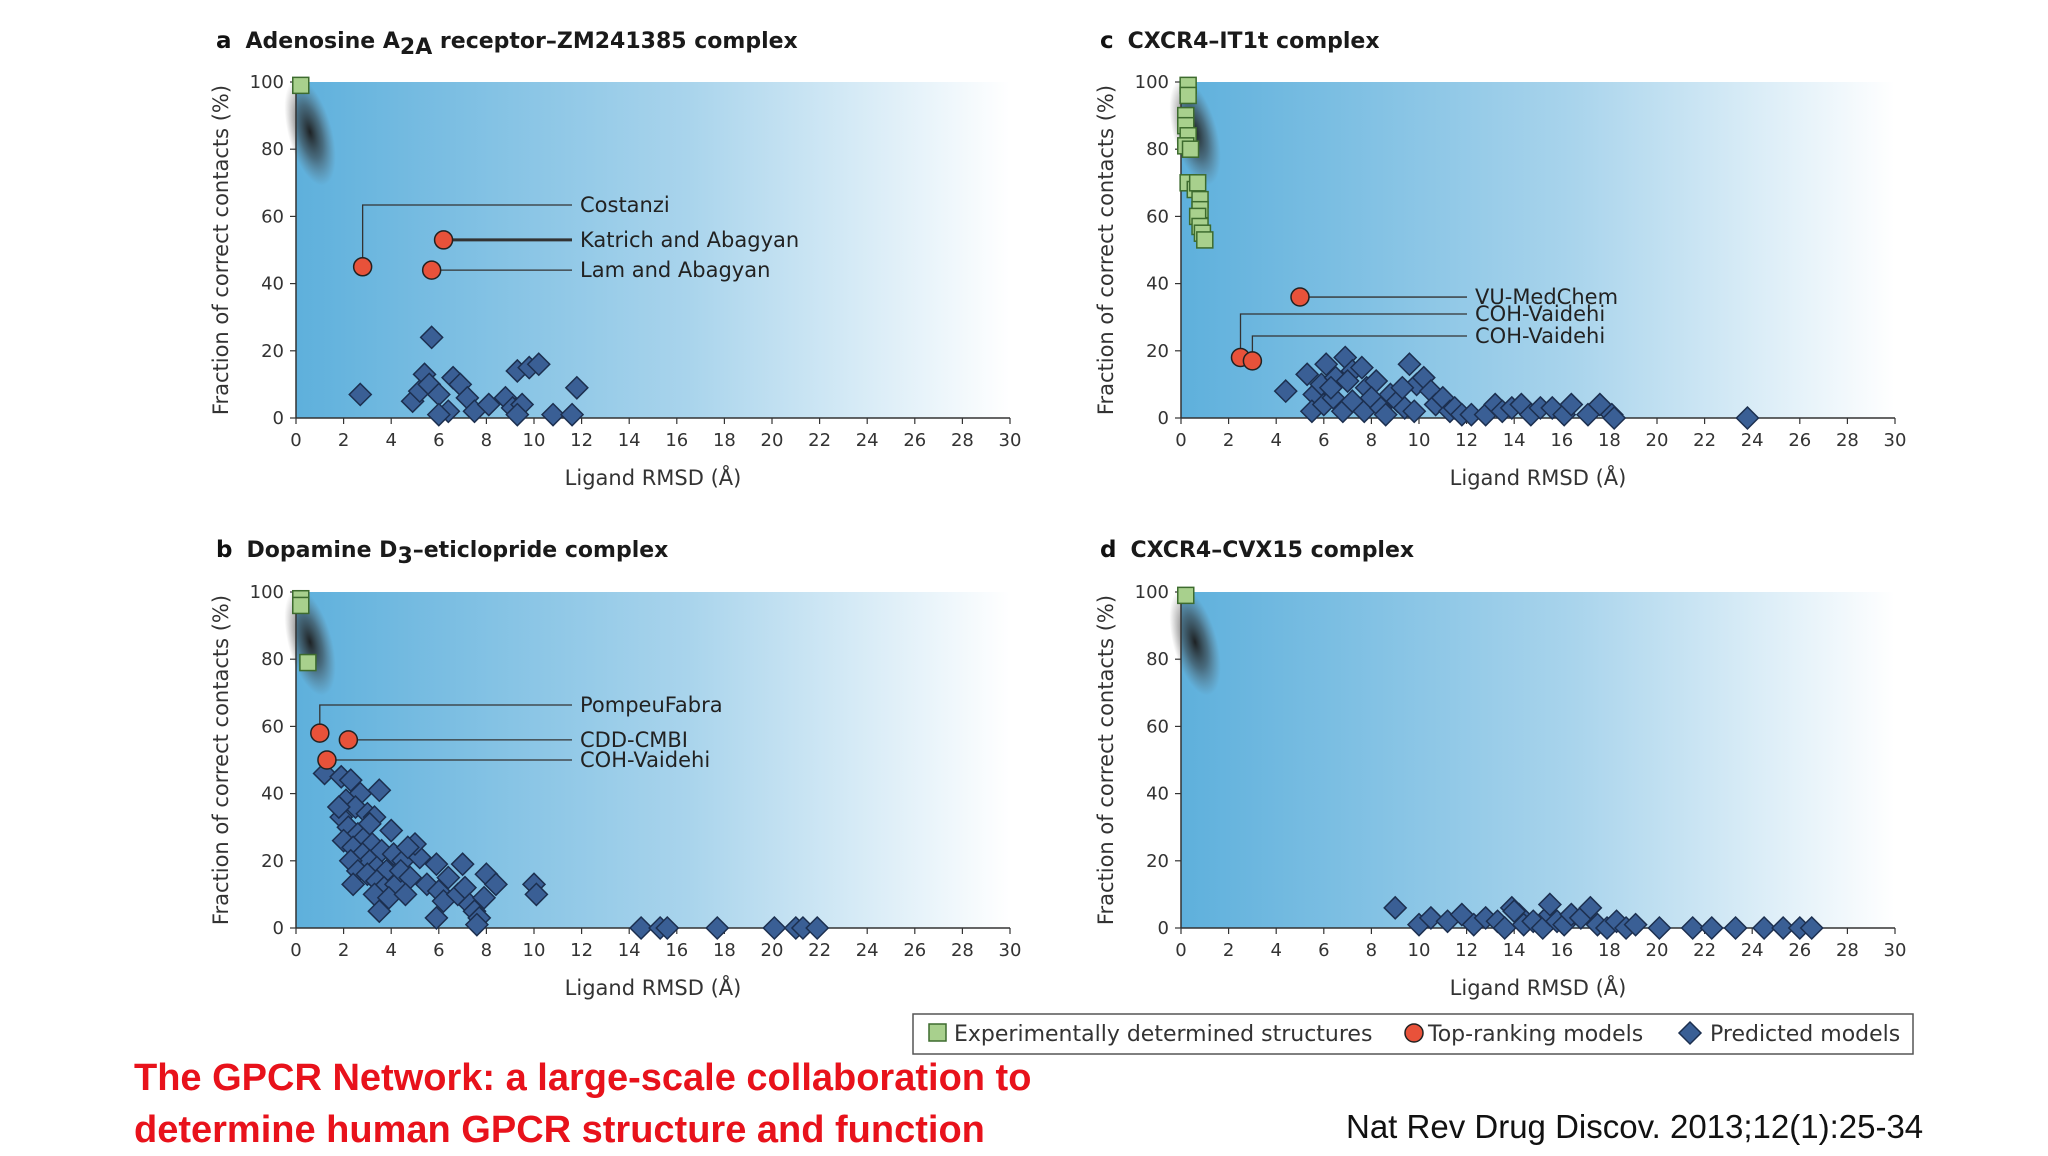 The width and height of the screenshot is (2048, 1156). What do you see at coordinates (1540, 336) in the screenshot?
I see `annotation-label: COH-Vaidehi` at bounding box center [1540, 336].